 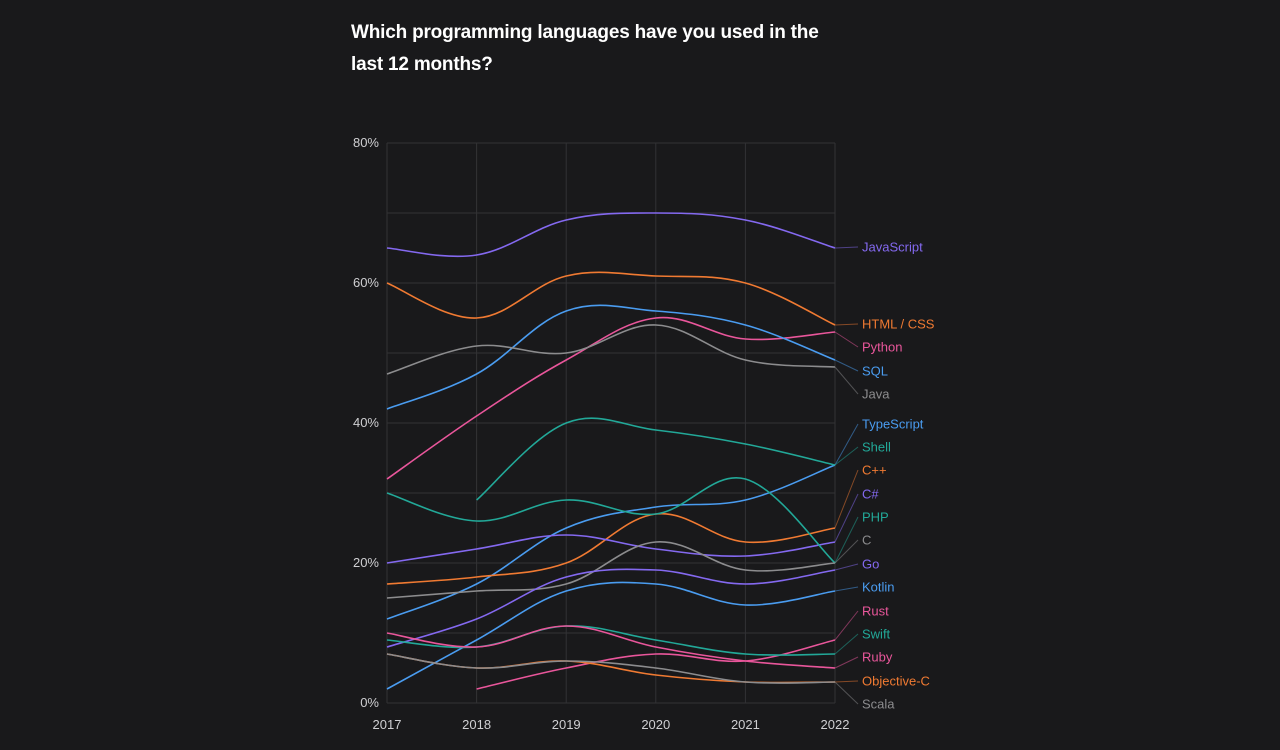 I want to click on leader-line-kotlin, so click(x=846, y=589).